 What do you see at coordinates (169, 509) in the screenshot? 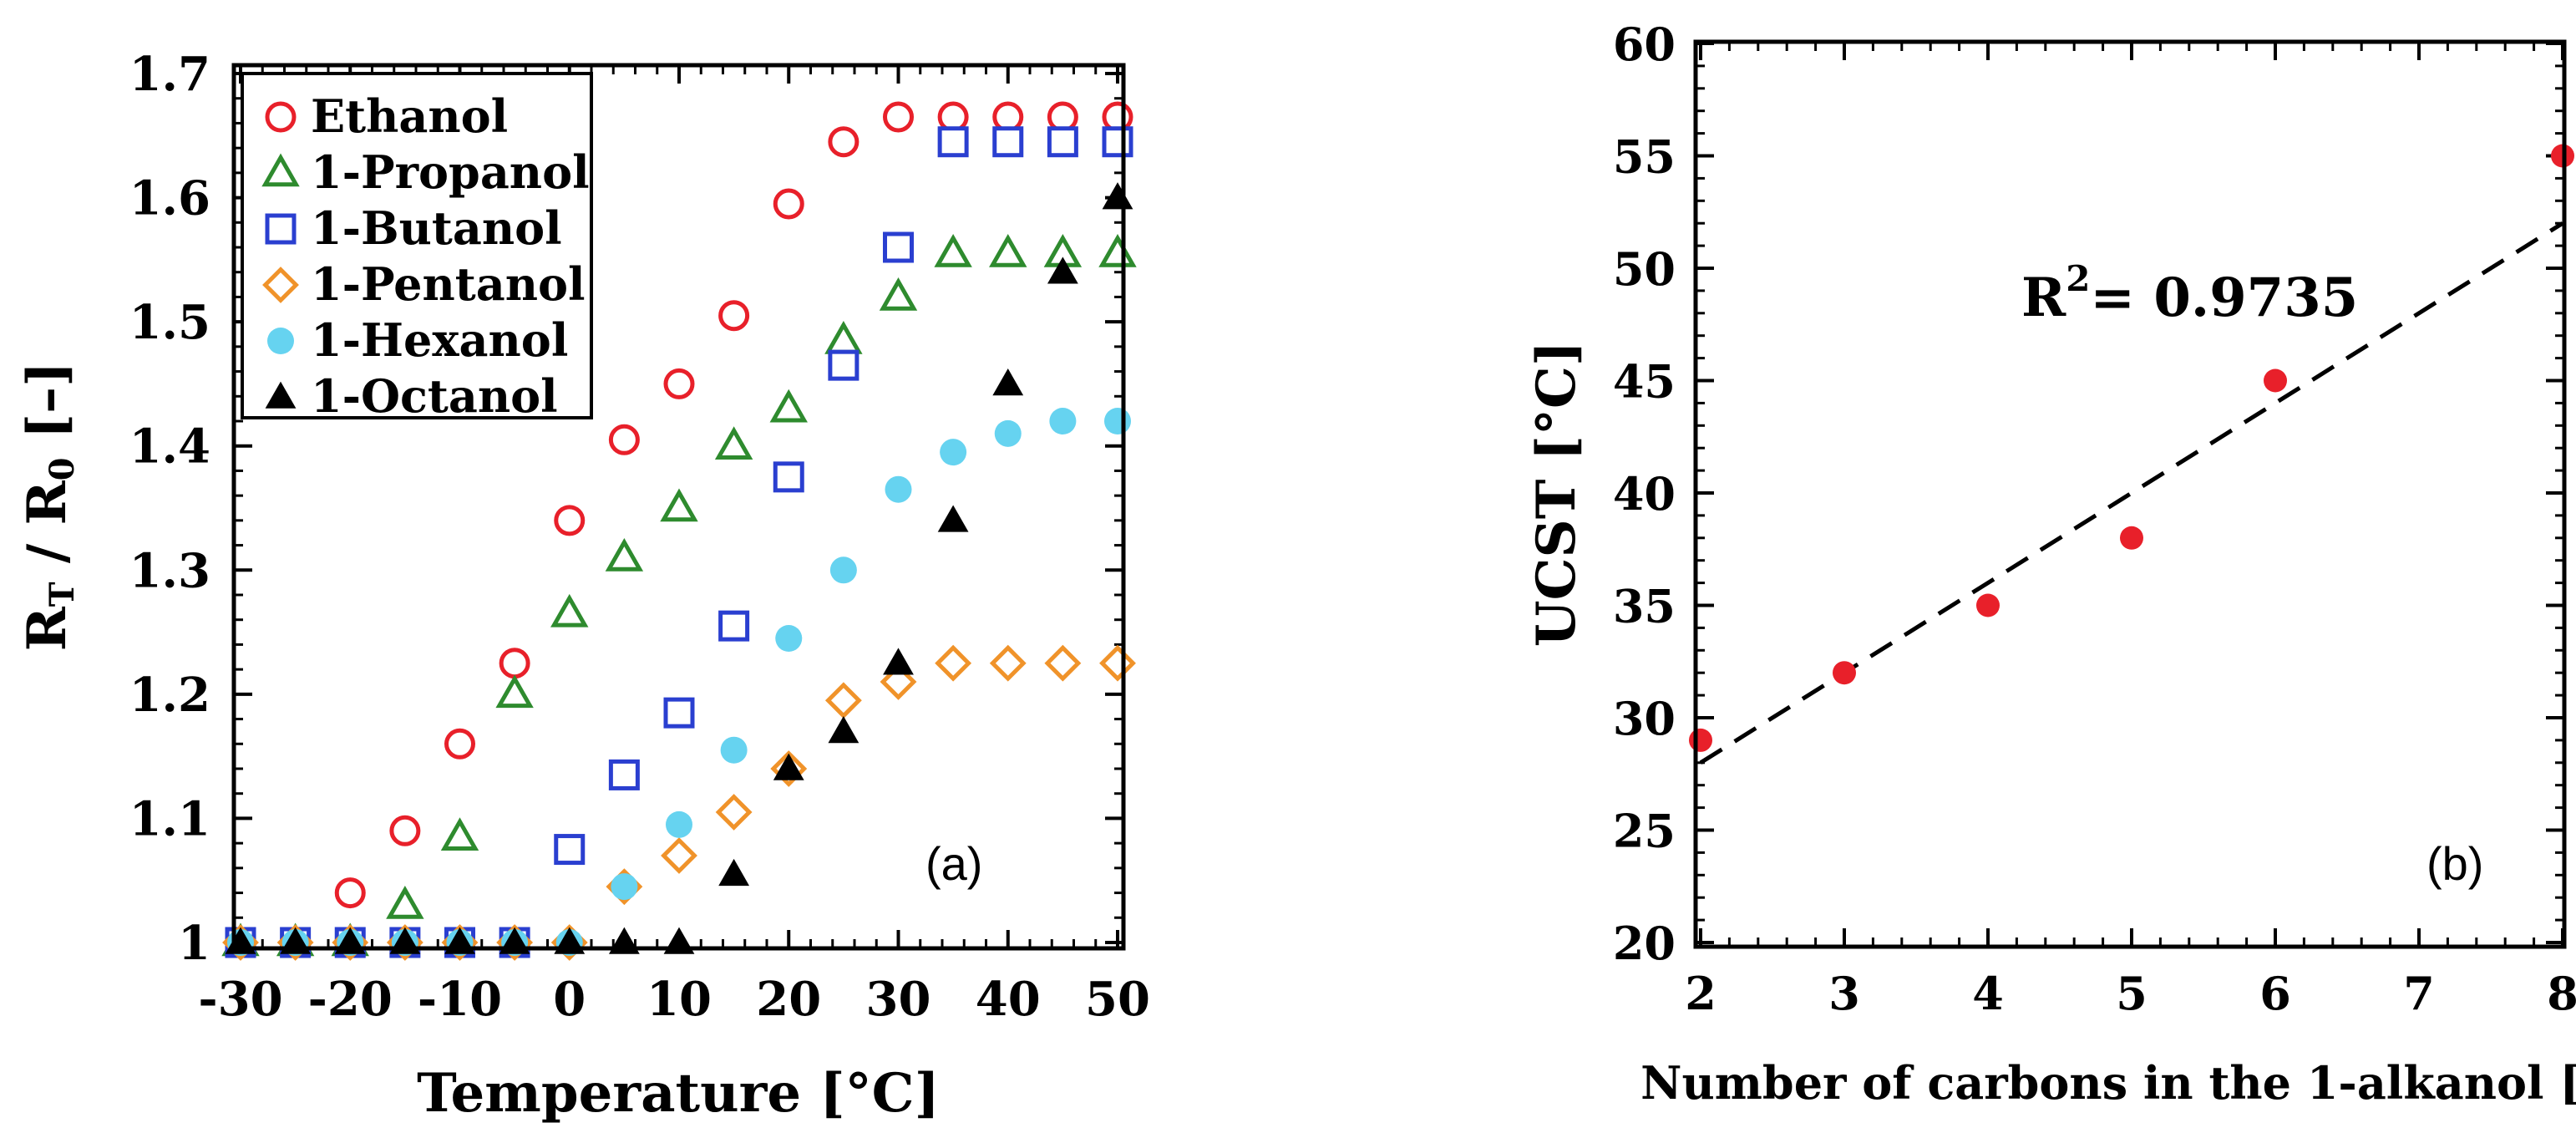
I see `panel-a-y-tick-labels: 1 1.1 1.2 1.3 1.4 1.5 1.6 1.7` at bounding box center [169, 509].